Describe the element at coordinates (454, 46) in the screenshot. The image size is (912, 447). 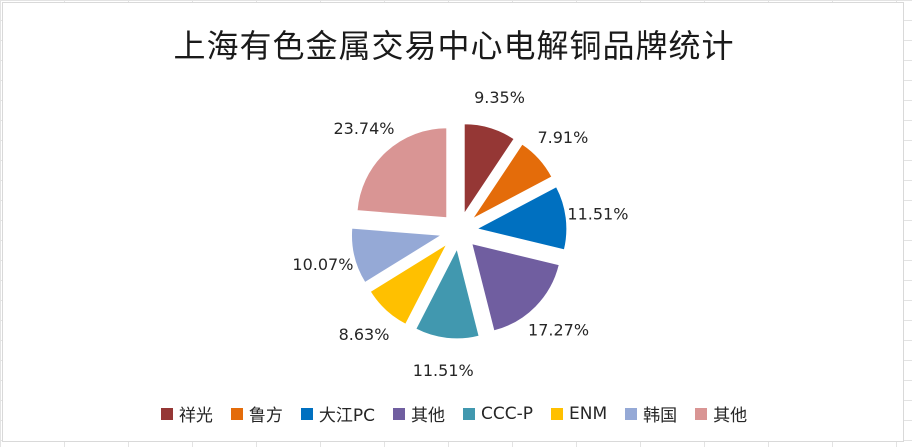
I see `chart-title: 上海有色金属交易中心电解铜品牌统计` at that location.